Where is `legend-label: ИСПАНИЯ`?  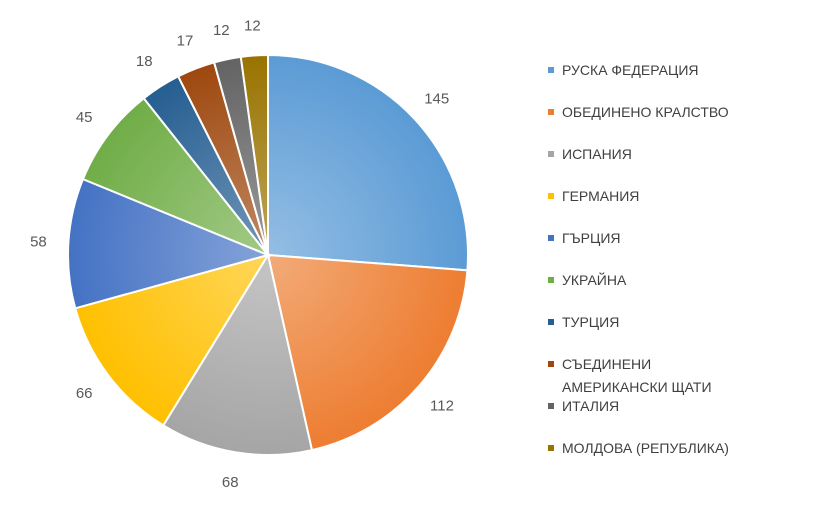 legend-label: ИСПАНИЯ is located at coordinates (597, 154).